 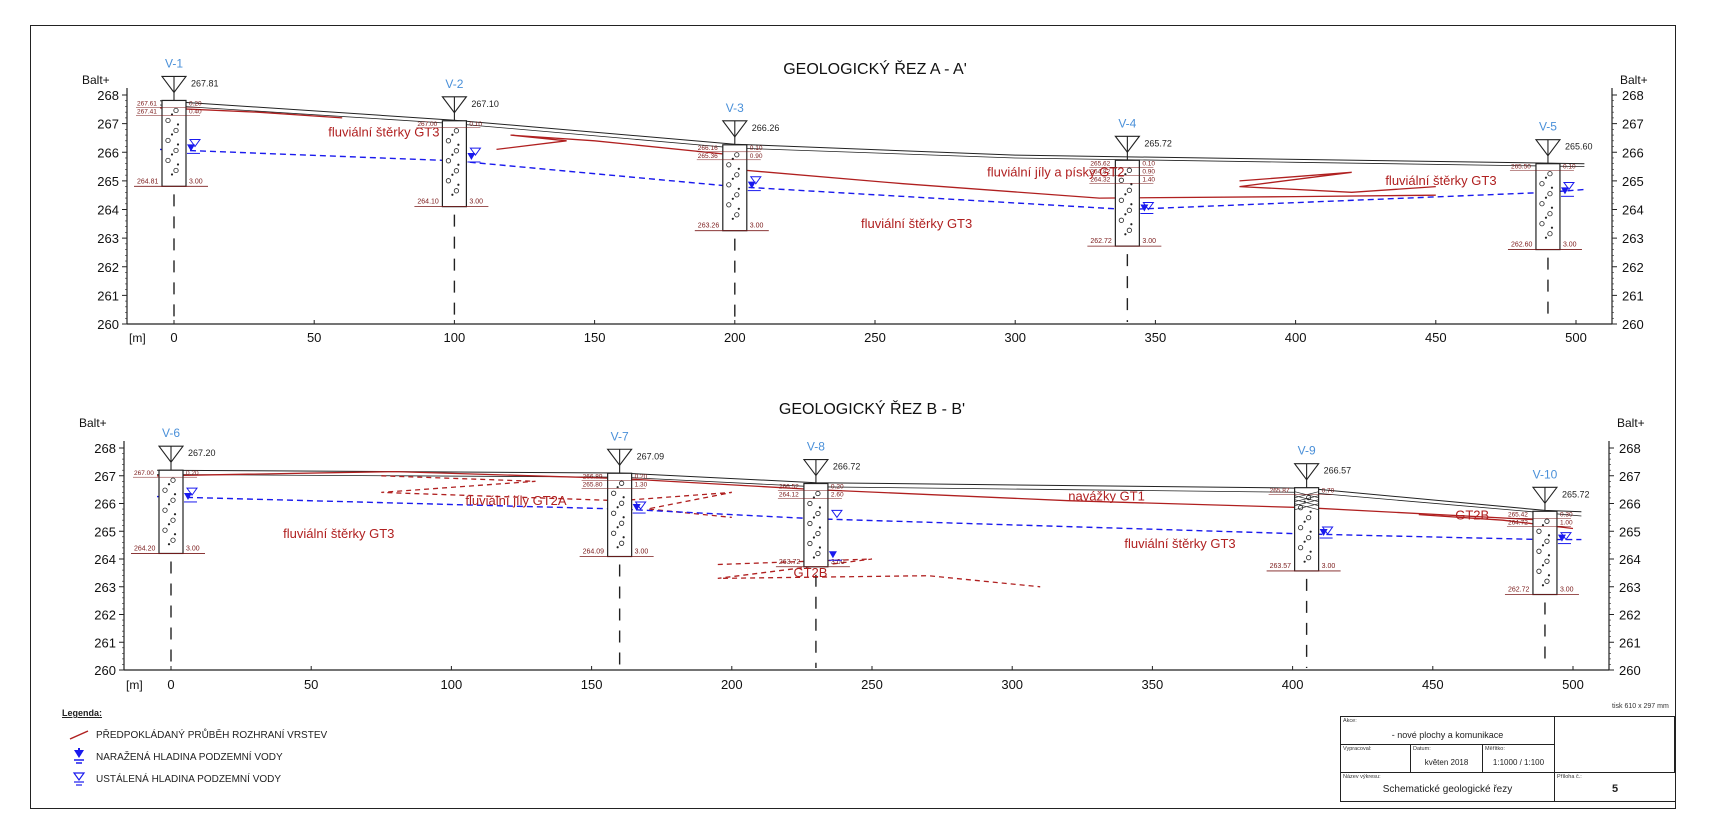 What do you see at coordinates (1376, 759) in the screenshot?
I see `title-block-vypracoval: Vypracoval:` at bounding box center [1376, 759].